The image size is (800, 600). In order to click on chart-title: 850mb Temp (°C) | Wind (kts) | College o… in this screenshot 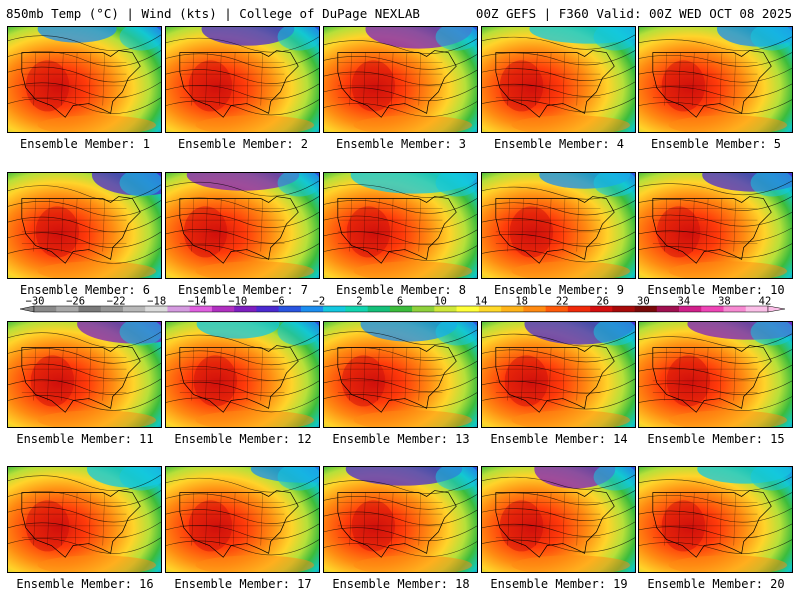, I will do `click(213, 13)`.